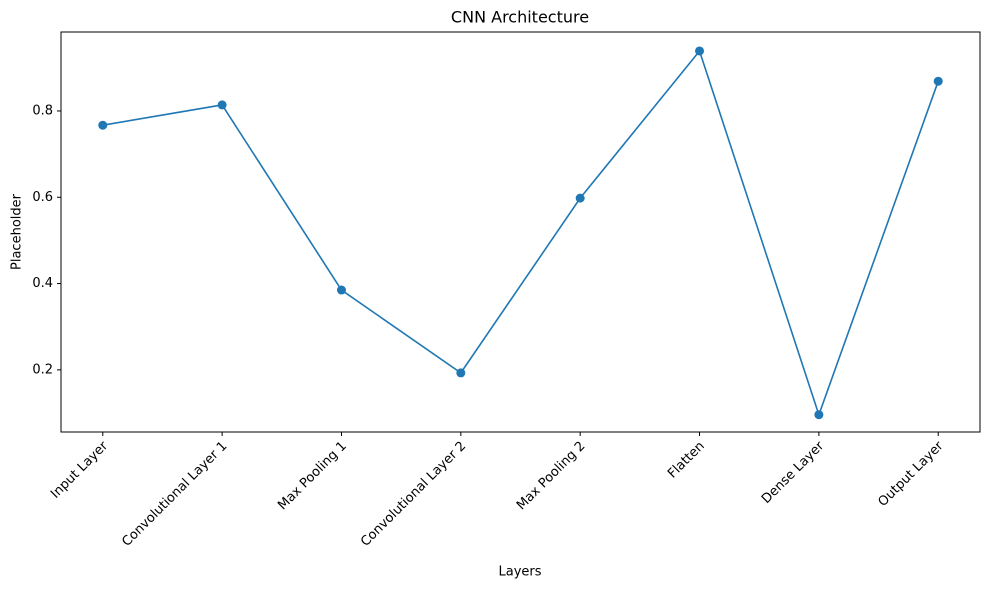  Describe the element at coordinates (174, 494) in the screenshot. I see `x-tick-label: Convolutional Layer 1` at that location.